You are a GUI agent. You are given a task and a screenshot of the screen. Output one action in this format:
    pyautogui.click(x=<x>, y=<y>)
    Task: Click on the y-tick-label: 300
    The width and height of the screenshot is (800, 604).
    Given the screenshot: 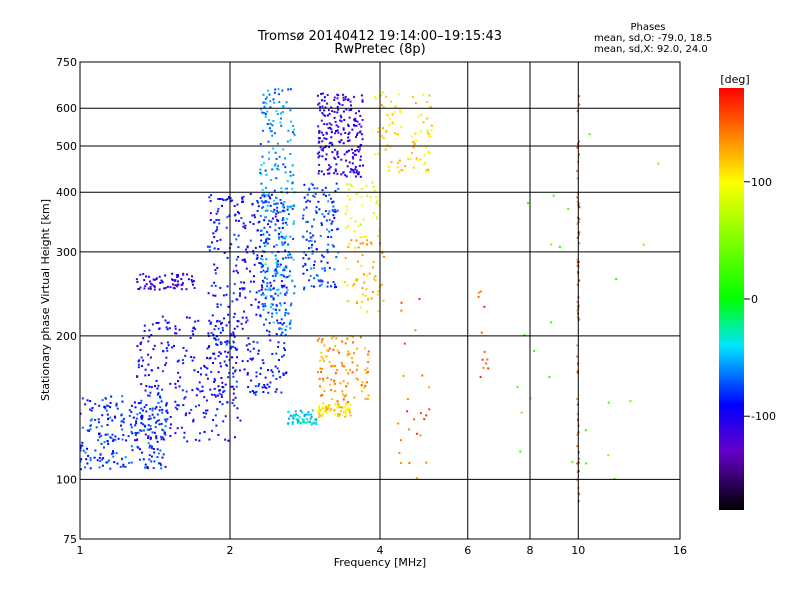 What is the action you would take?
    pyautogui.click(x=66, y=252)
    